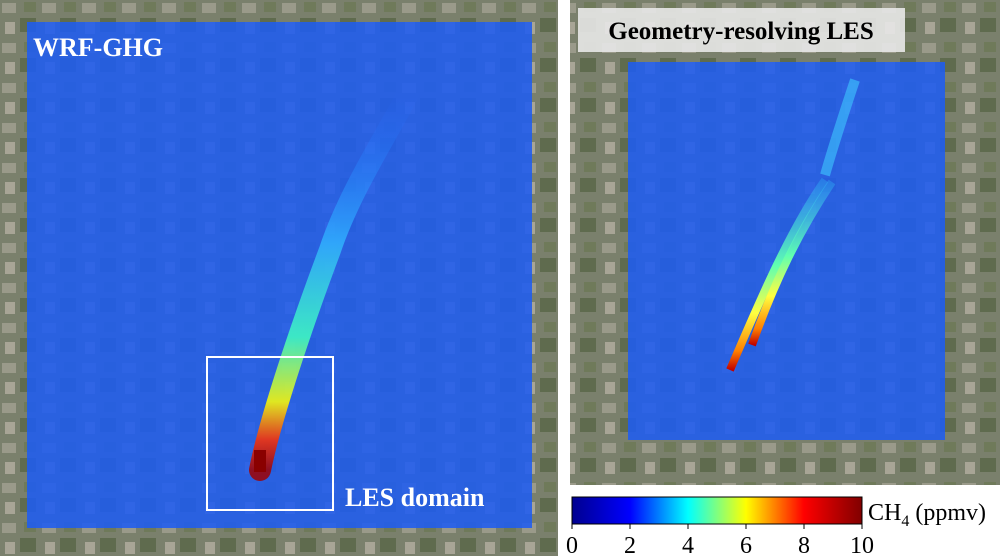 The image size is (1000, 556). What do you see at coordinates (98, 47) in the screenshot?
I see `panel-label: WRF-GHG` at bounding box center [98, 47].